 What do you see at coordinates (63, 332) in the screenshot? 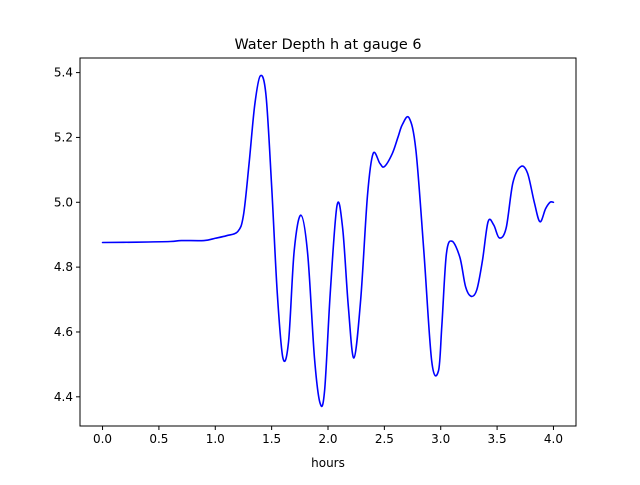
I see `y-tick-label: 4.6` at bounding box center [63, 332].